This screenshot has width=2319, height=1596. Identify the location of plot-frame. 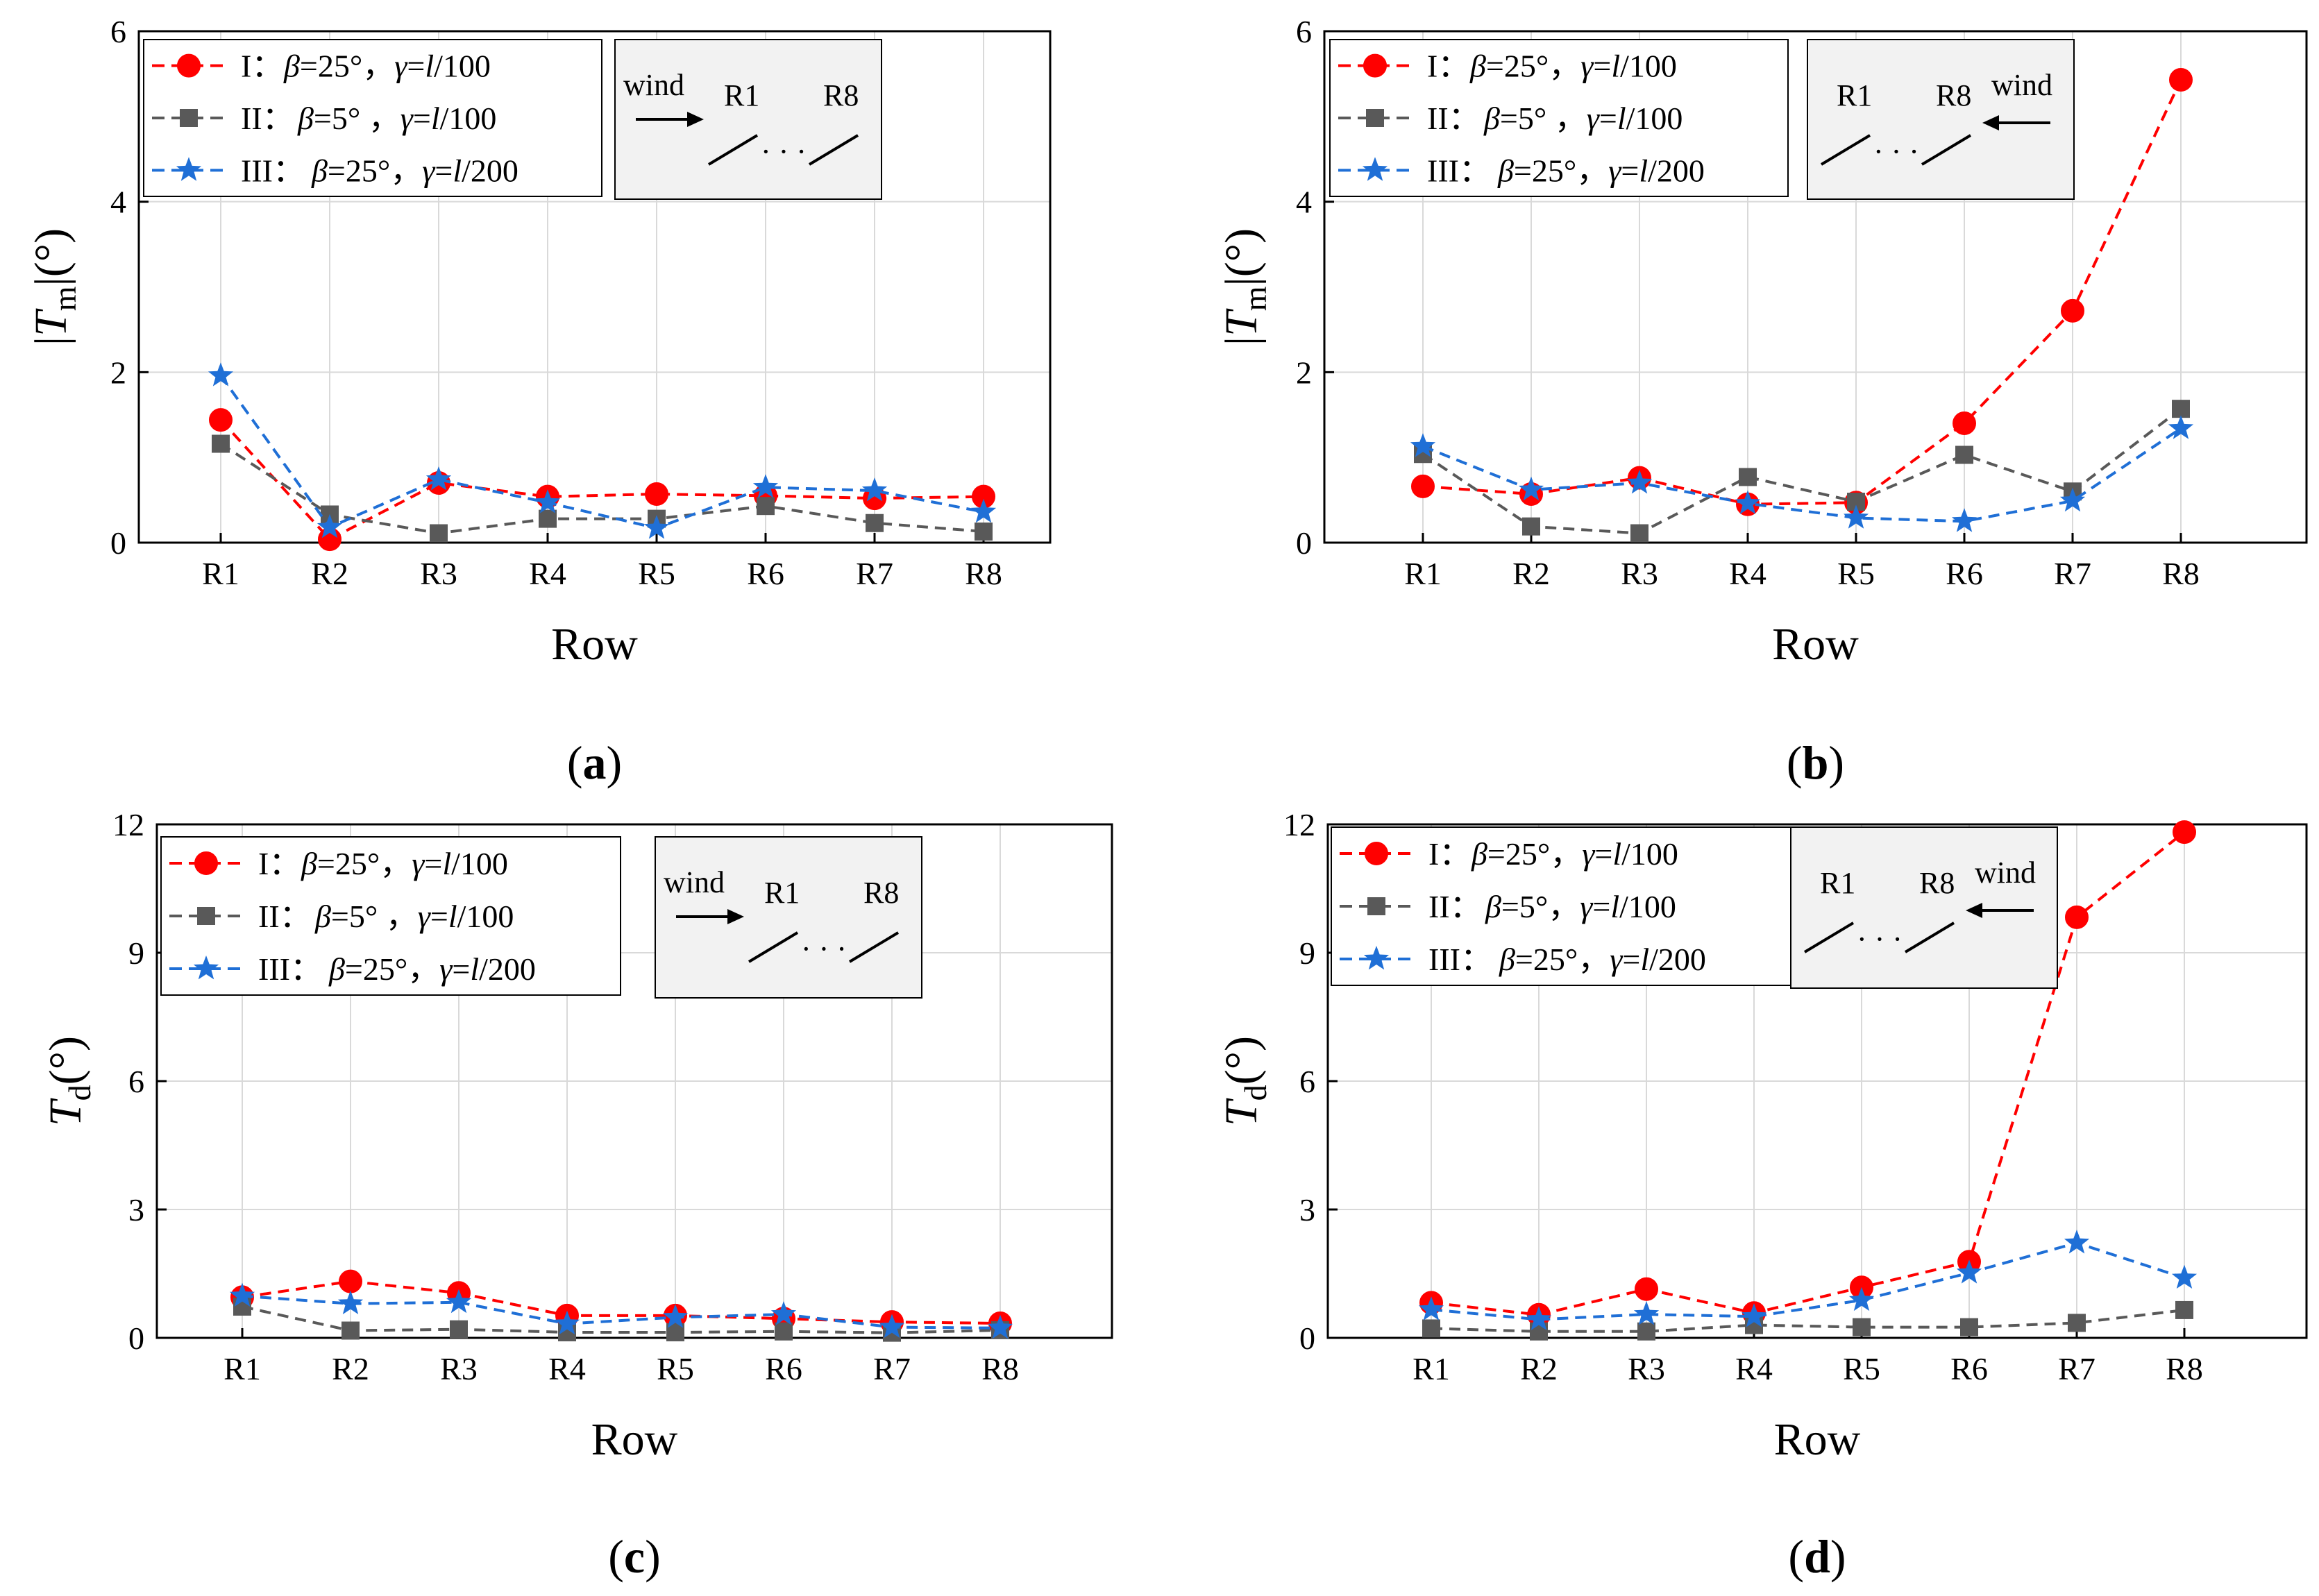
(1815, 287).